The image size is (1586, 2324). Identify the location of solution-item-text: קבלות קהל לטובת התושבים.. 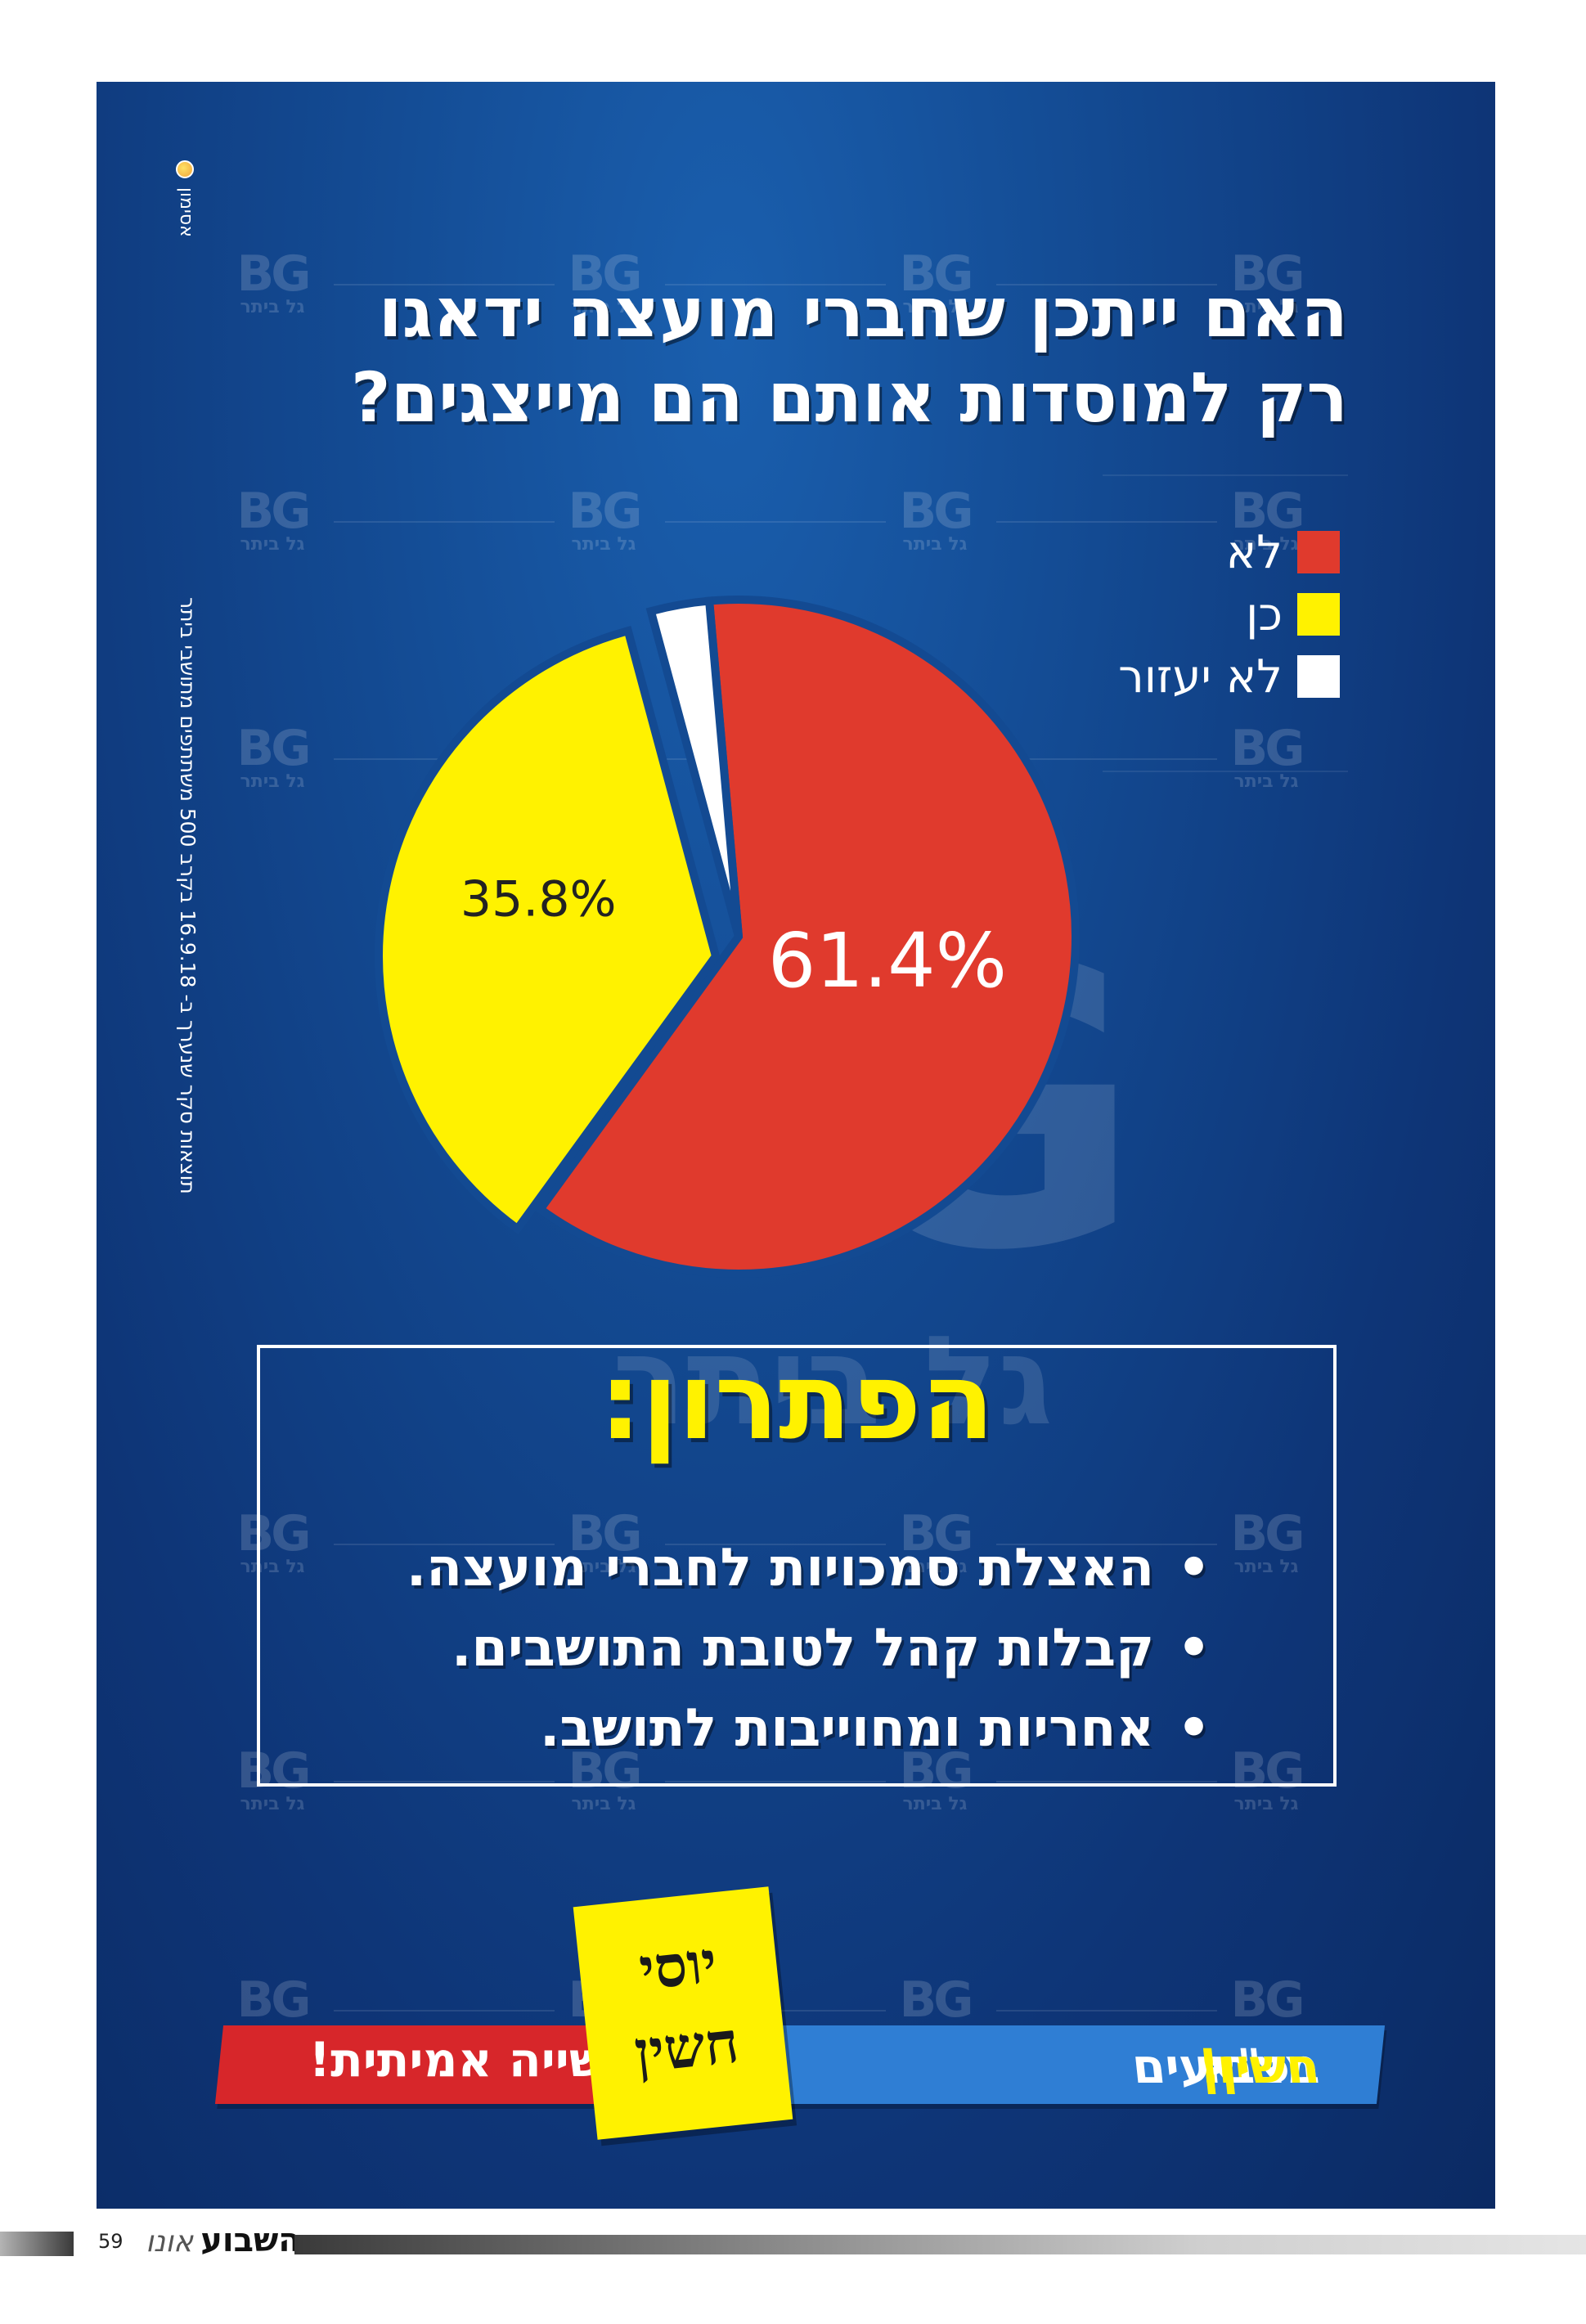
(803, 1648).